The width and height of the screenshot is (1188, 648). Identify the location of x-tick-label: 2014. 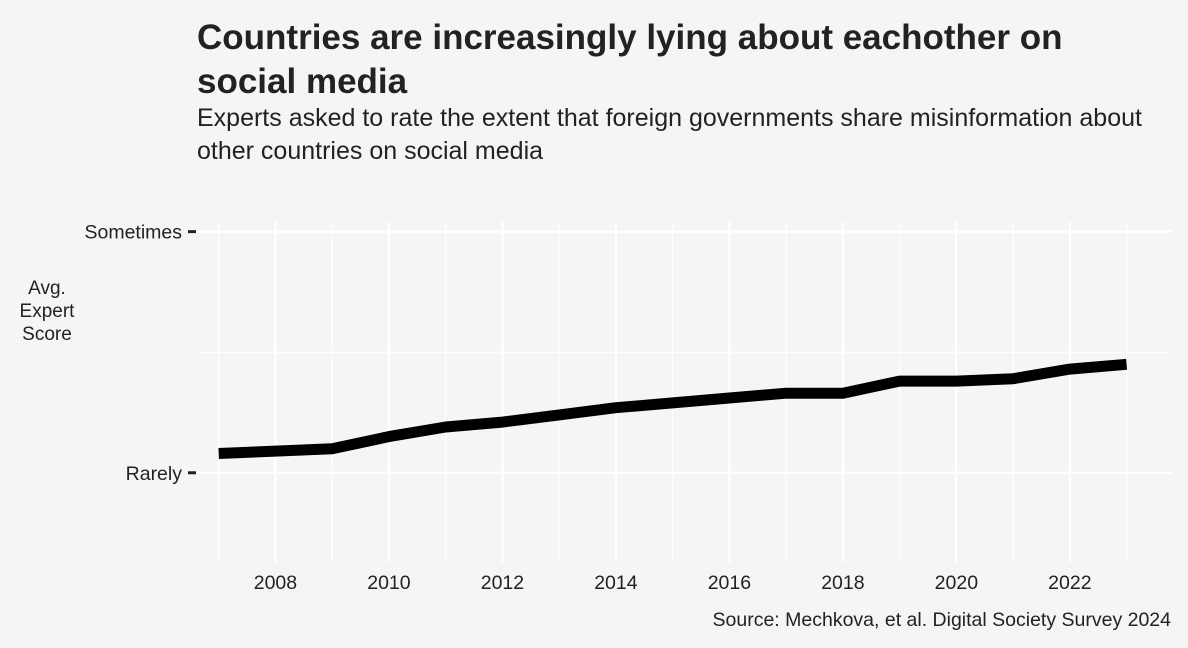
(616, 583).